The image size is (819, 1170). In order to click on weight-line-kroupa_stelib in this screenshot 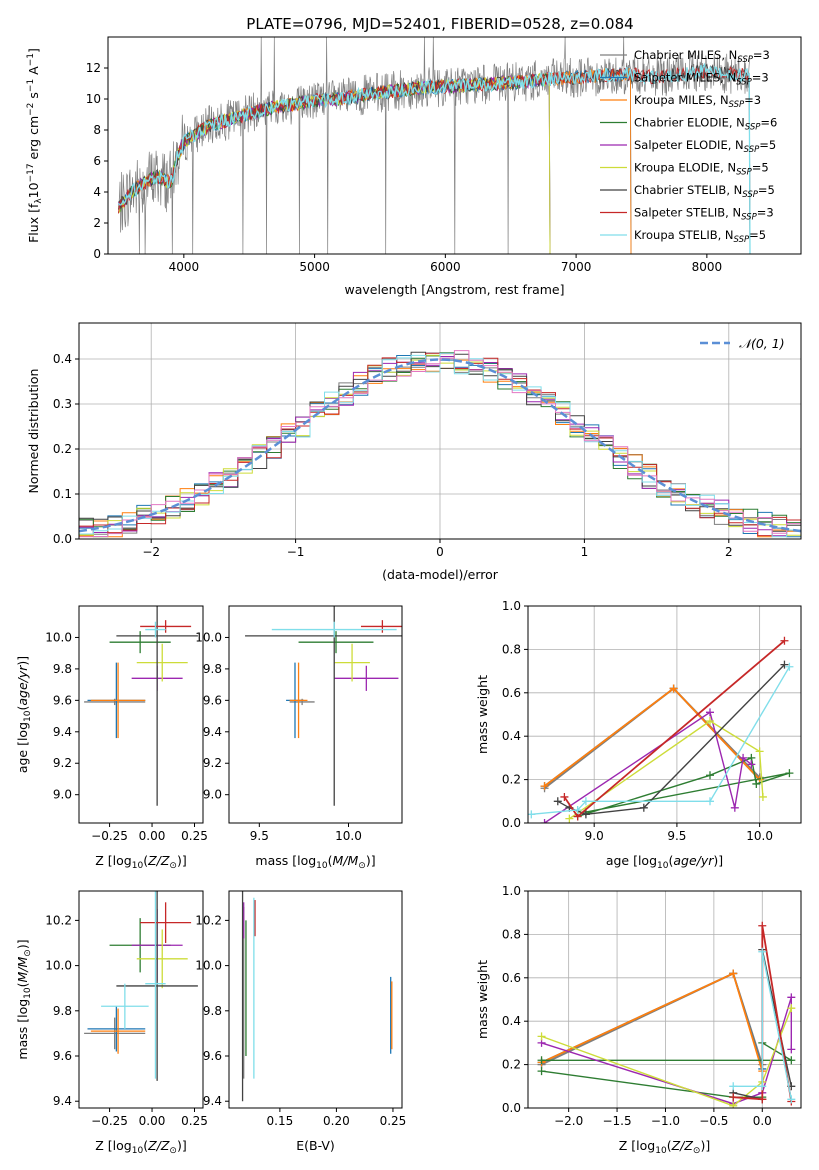, I will do `click(762, 1025)`.